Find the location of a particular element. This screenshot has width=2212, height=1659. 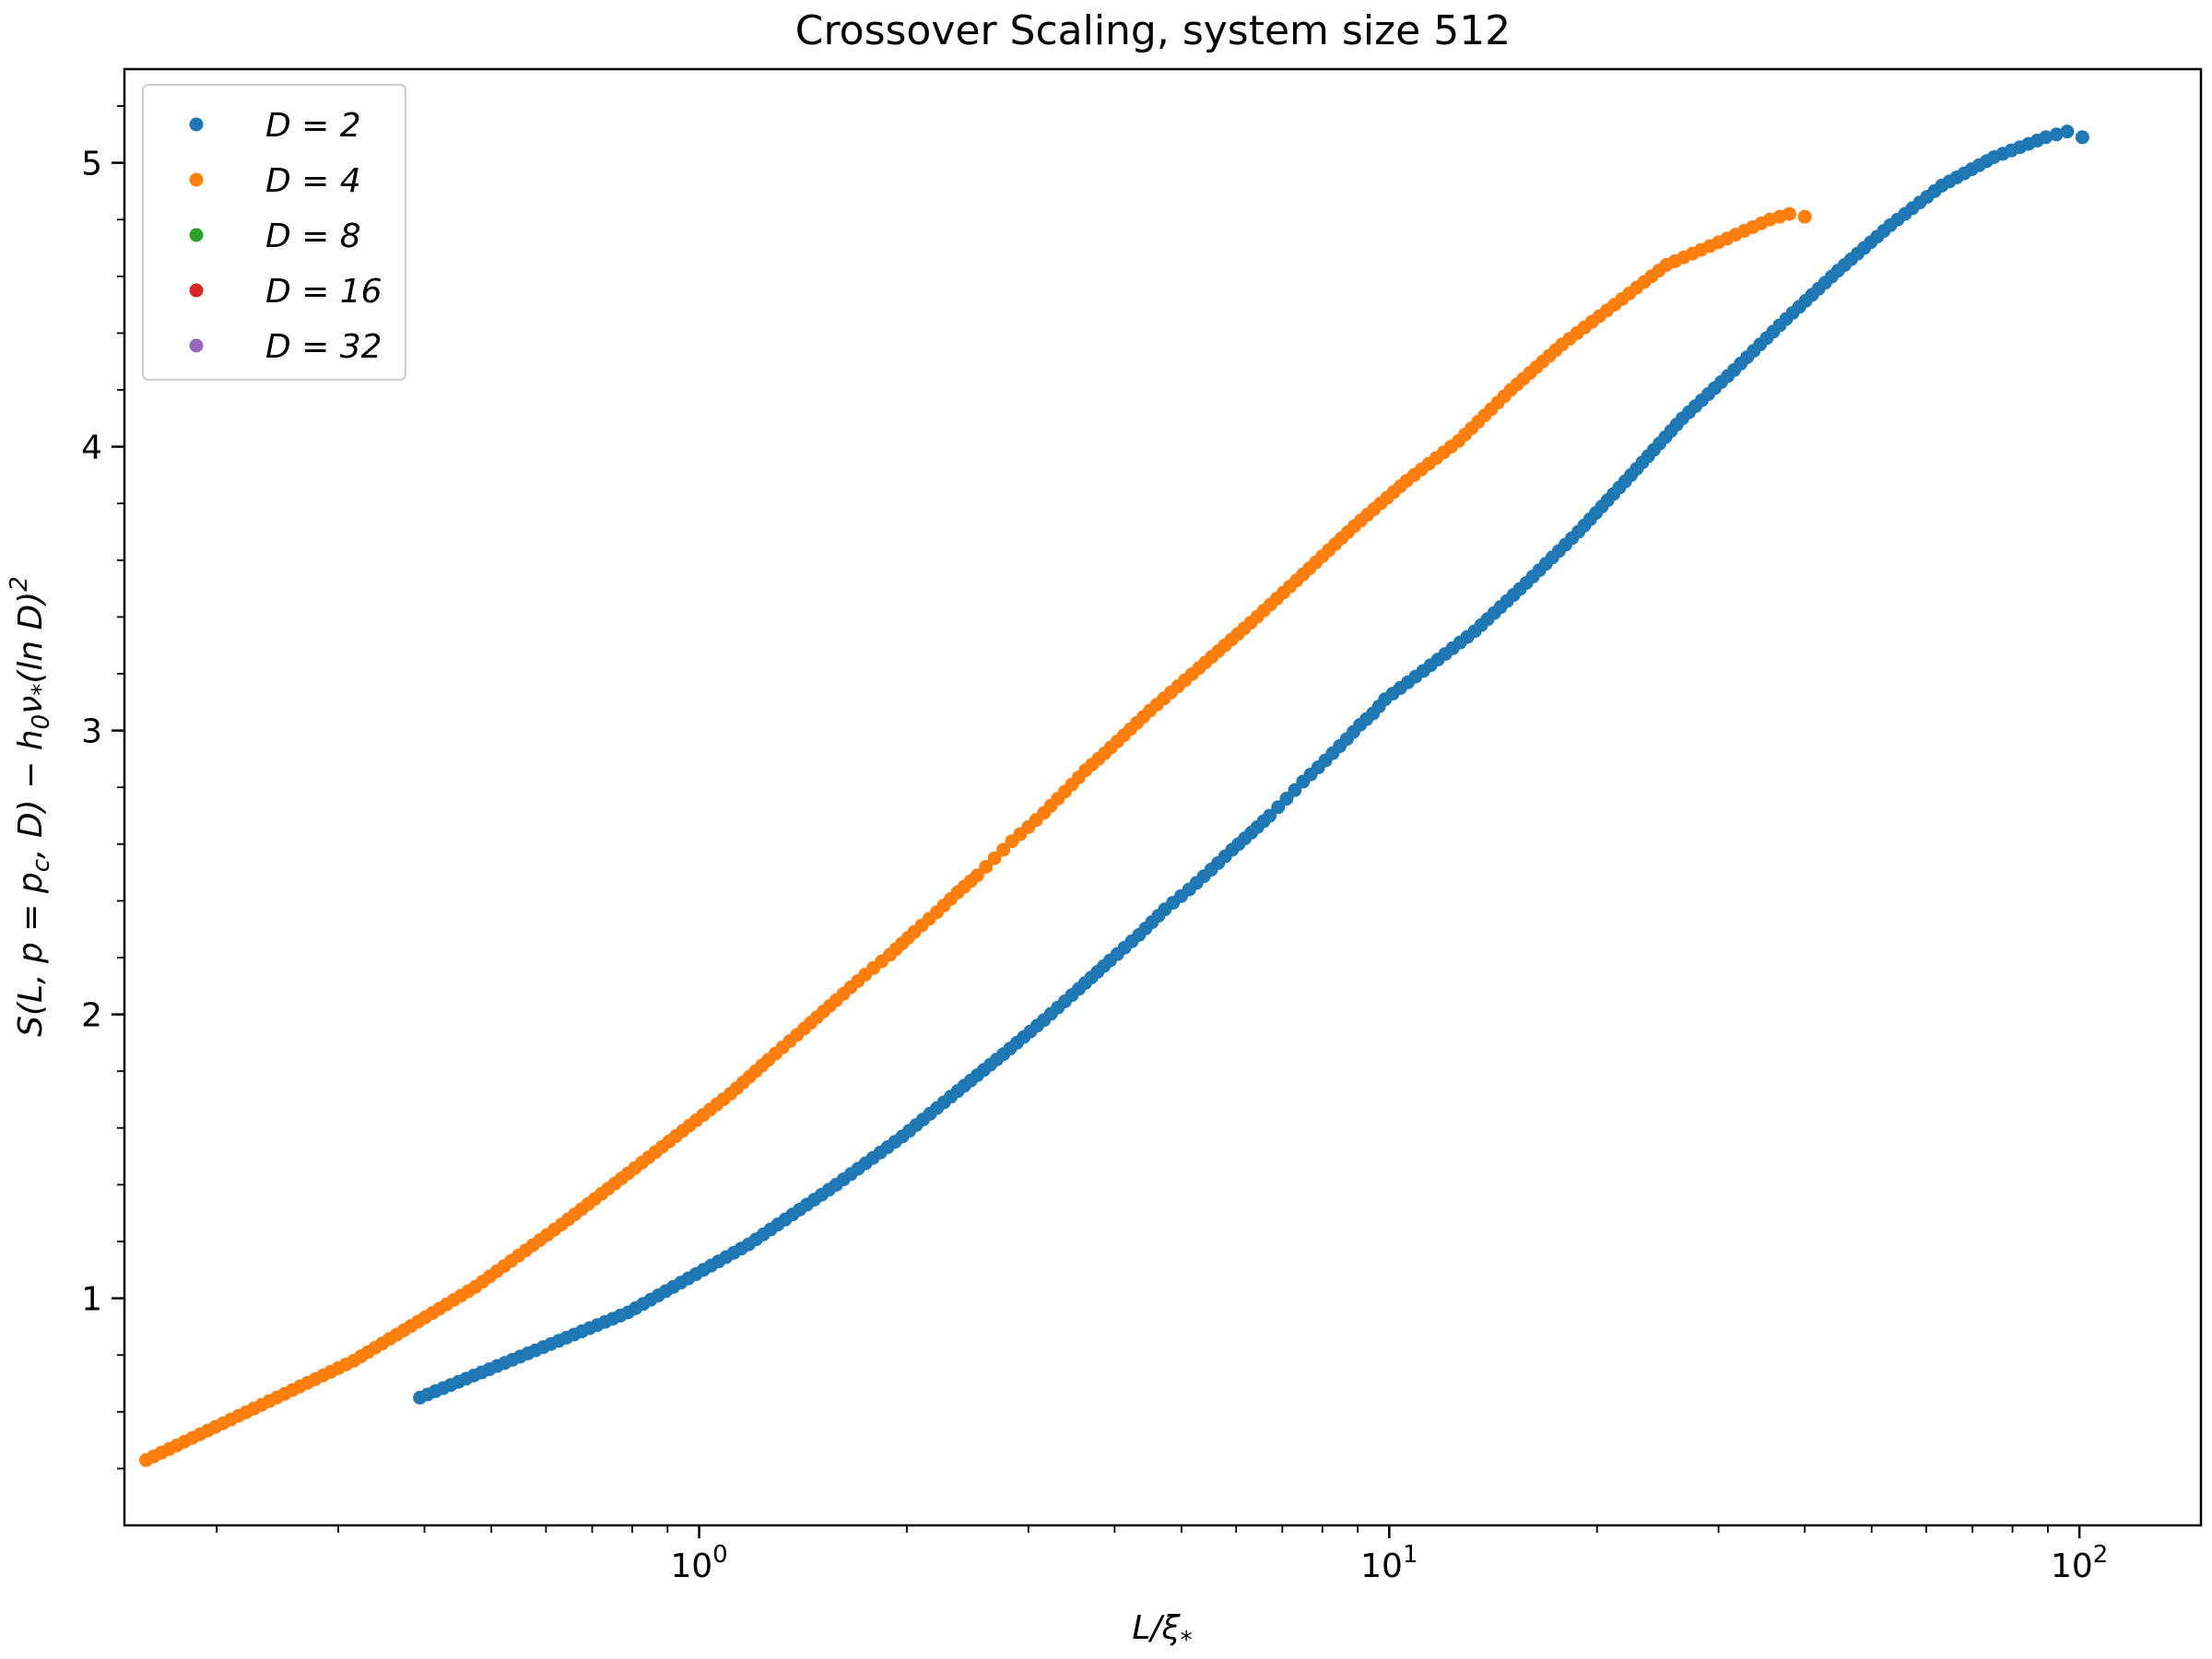

legend: D = 2 D = 4 D = 8 D = 16 D = 32 is located at coordinates (274, 232).